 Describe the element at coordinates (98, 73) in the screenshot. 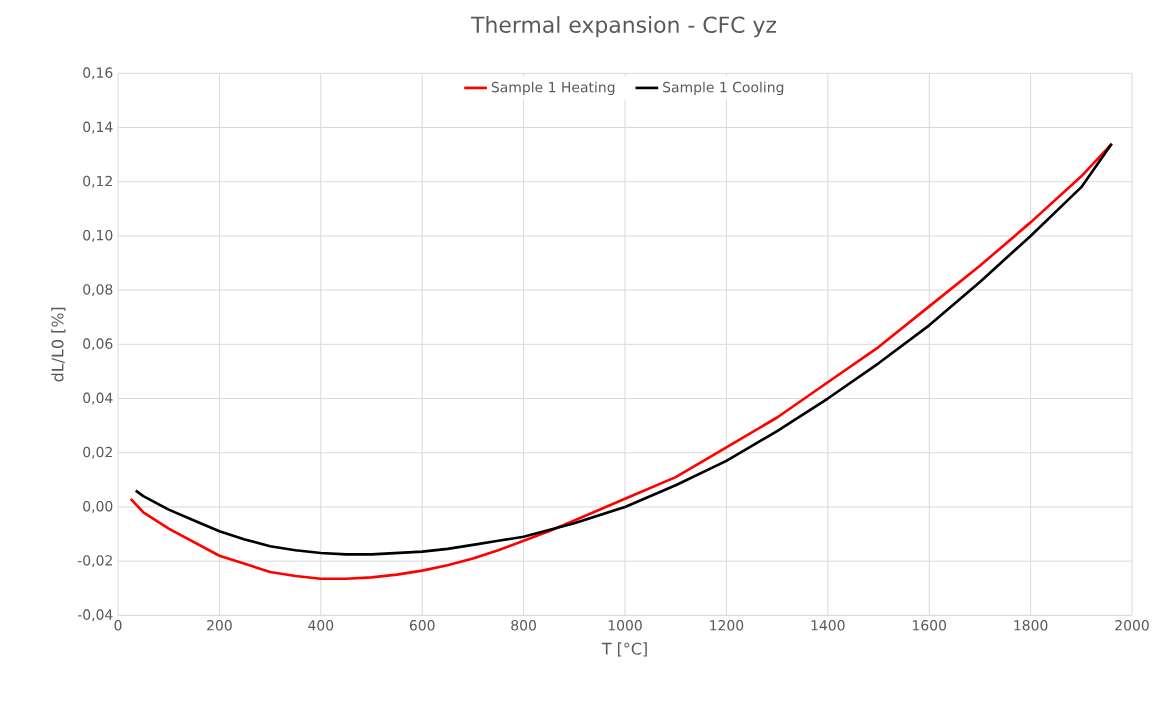

I see `y-tick-label: 0,16` at that location.